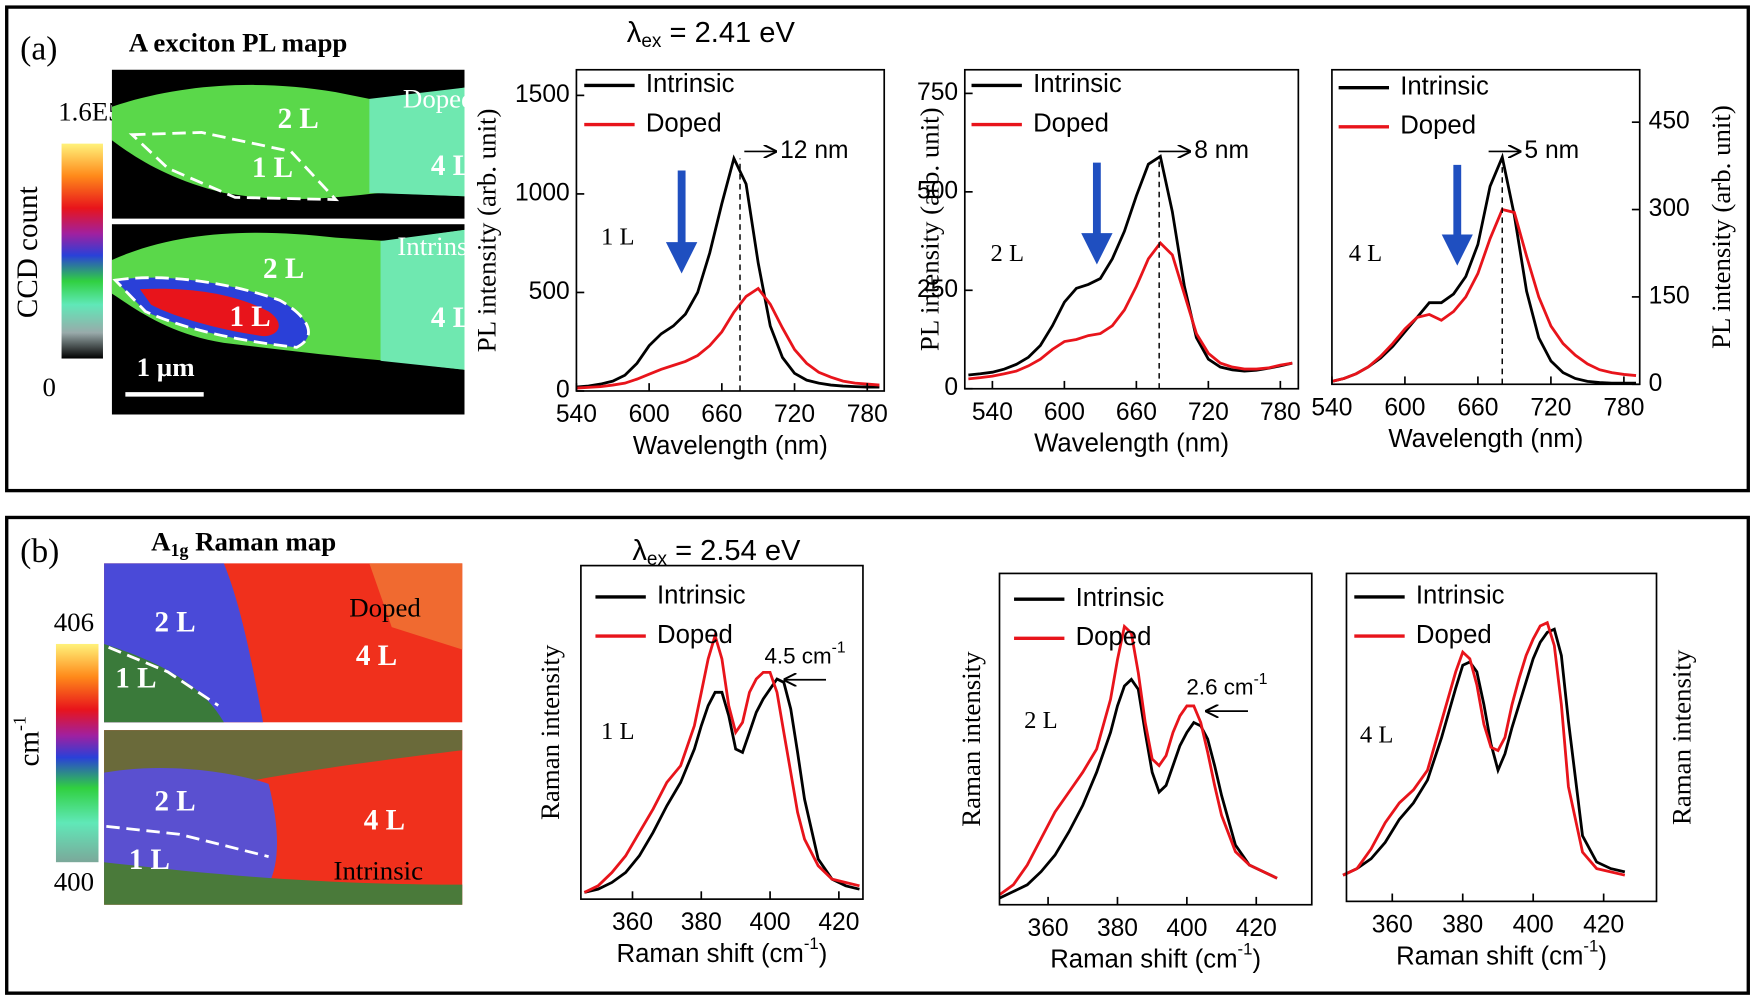  Describe the element at coordinates (288, 144) in the screenshot. I see `pl-map-doped` at that location.